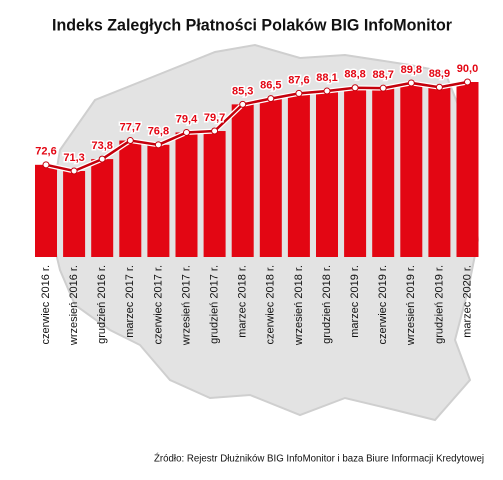 The height and width of the screenshot is (480, 503). Describe the element at coordinates (411, 70) in the screenshot. I see `data-label: 89,8` at that location.